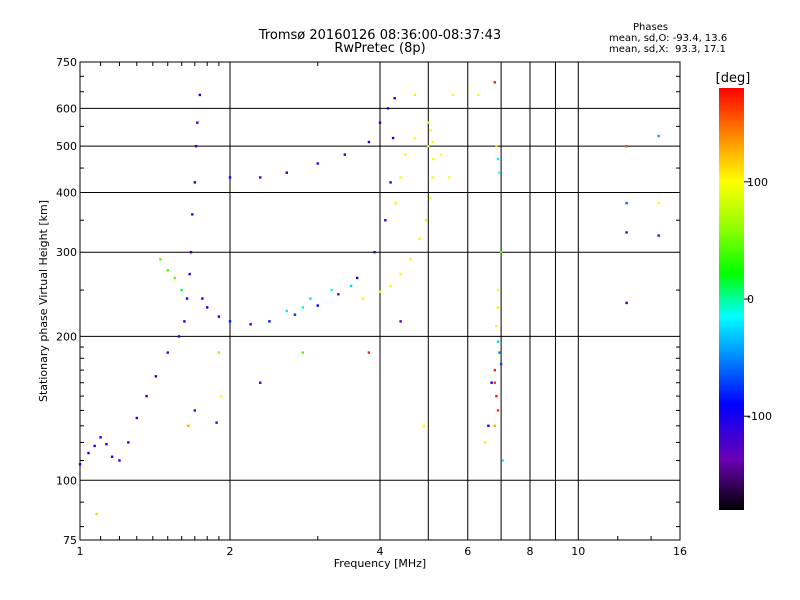 The image size is (800, 600). What do you see at coordinates (43, 301) in the screenshot?
I see `y-axis-label: Stationary phase Virtual Height [km]` at bounding box center [43, 301].